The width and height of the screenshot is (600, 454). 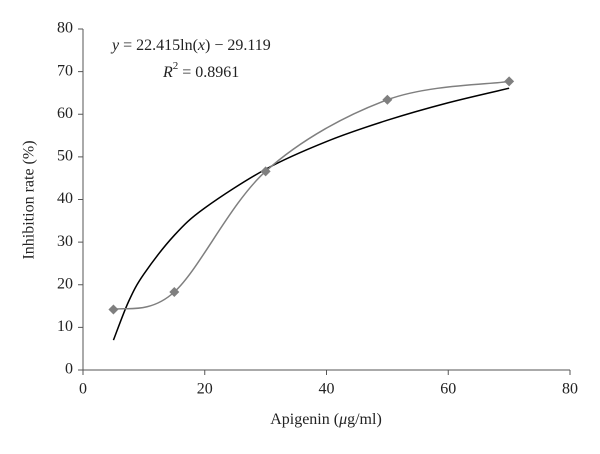 What do you see at coordinates (83, 389) in the screenshot?
I see `x-tick-label: 0` at bounding box center [83, 389].